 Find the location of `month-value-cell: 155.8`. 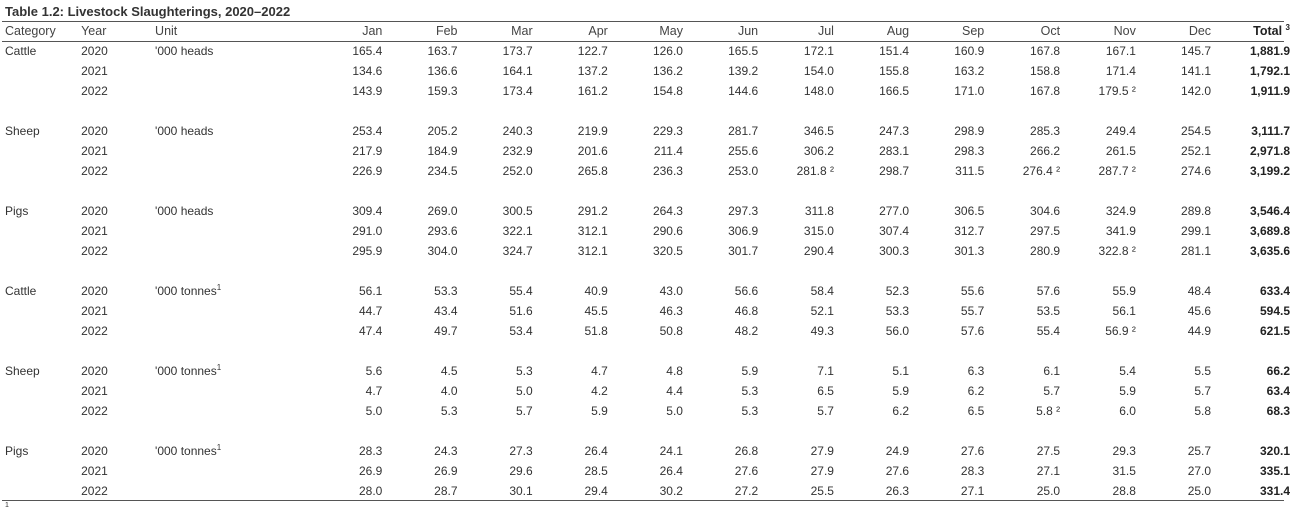

month-value-cell: 155.8 is located at coordinates (894, 71).